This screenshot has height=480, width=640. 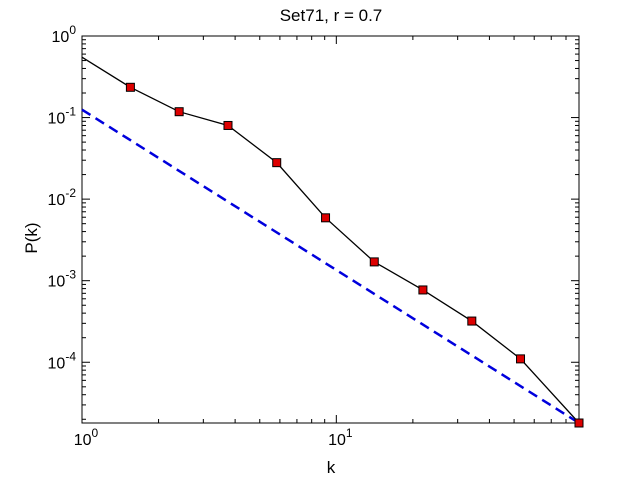 I want to click on x-tick-label: 10⁰, so click(x=86, y=437).